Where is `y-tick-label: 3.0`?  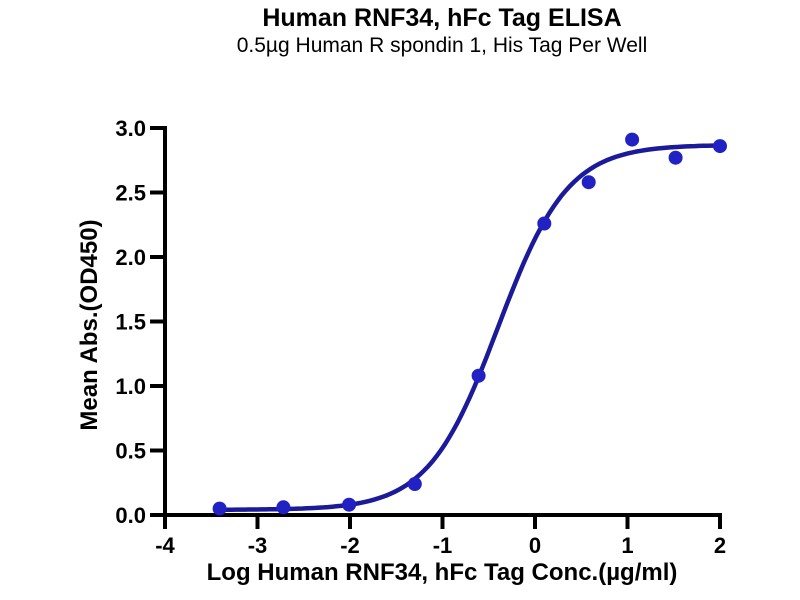
y-tick-label: 3.0 is located at coordinates (130, 128).